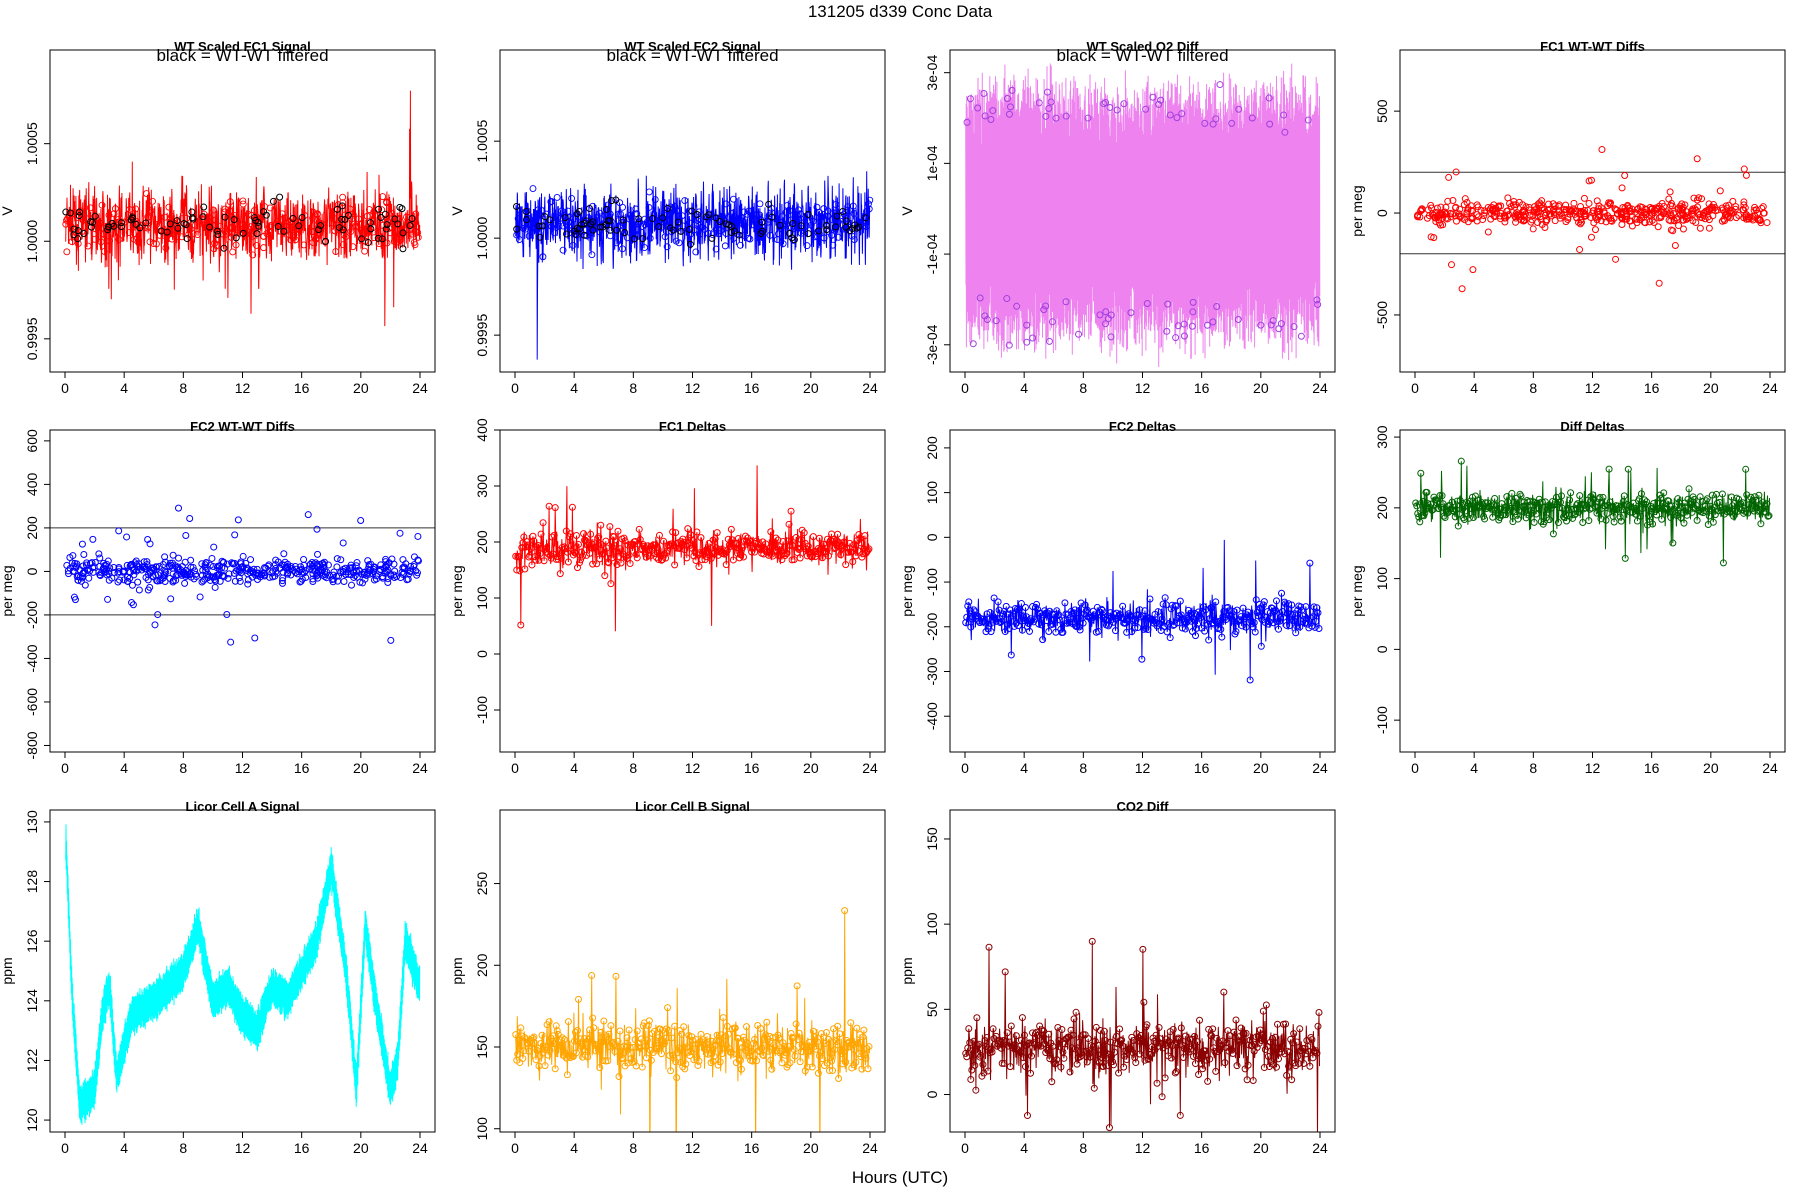 Image resolution: width=1800 pixels, height=1200 pixels. Describe the element at coordinates (1474, 768) in the screenshot. I see `x-tick-label: 4` at that location.